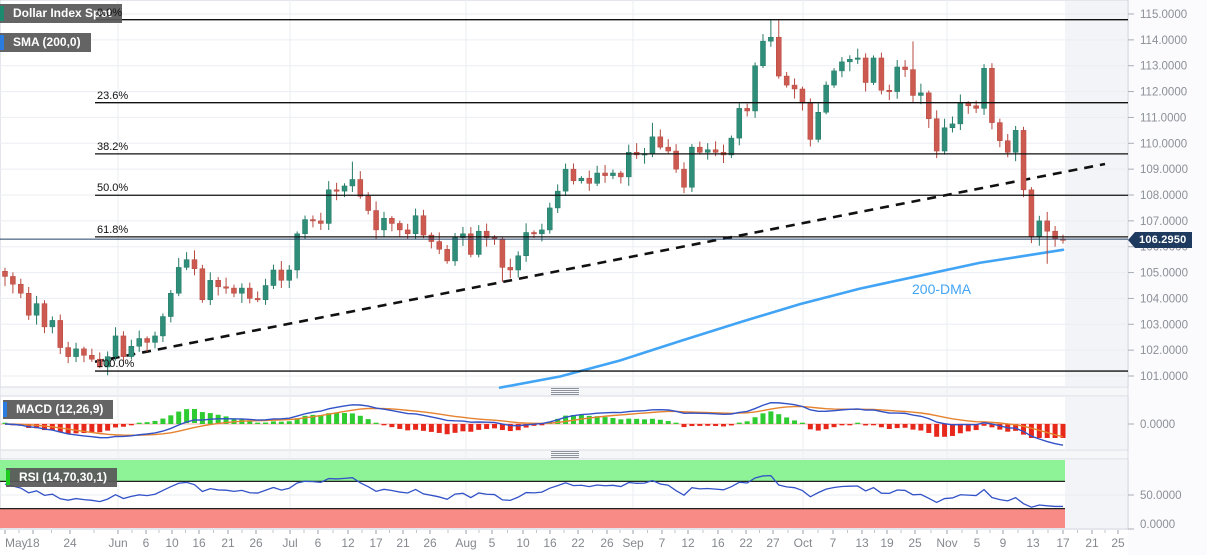  Describe the element at coordinates (532, 471) in the screenshot. I see `rsi-overbought-band` at that location.